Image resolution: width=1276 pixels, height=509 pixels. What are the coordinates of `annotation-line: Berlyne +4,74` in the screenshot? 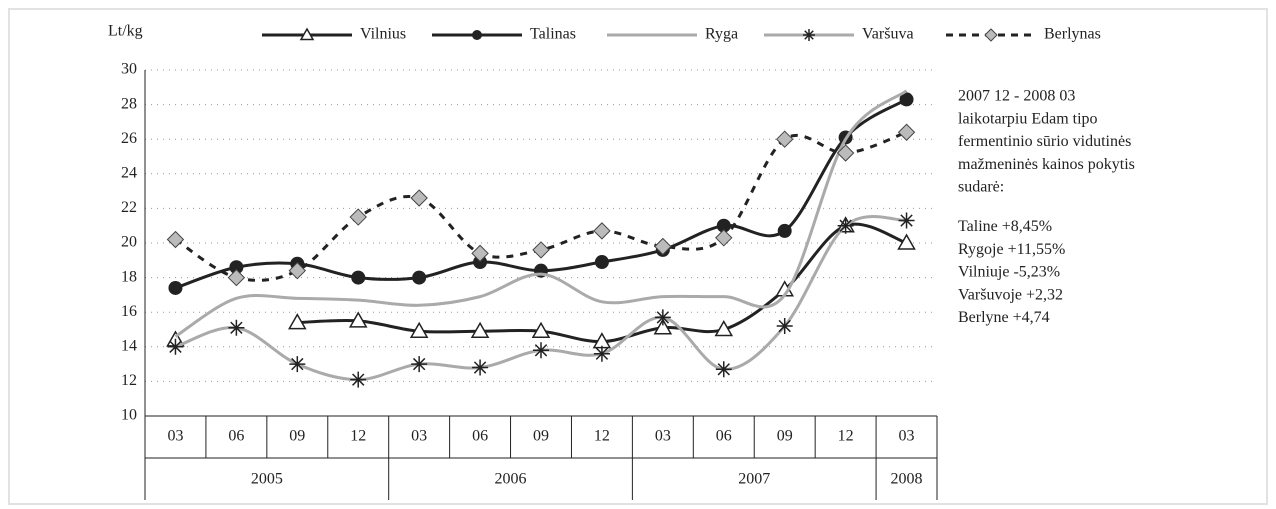 It's located at (1004, 317).